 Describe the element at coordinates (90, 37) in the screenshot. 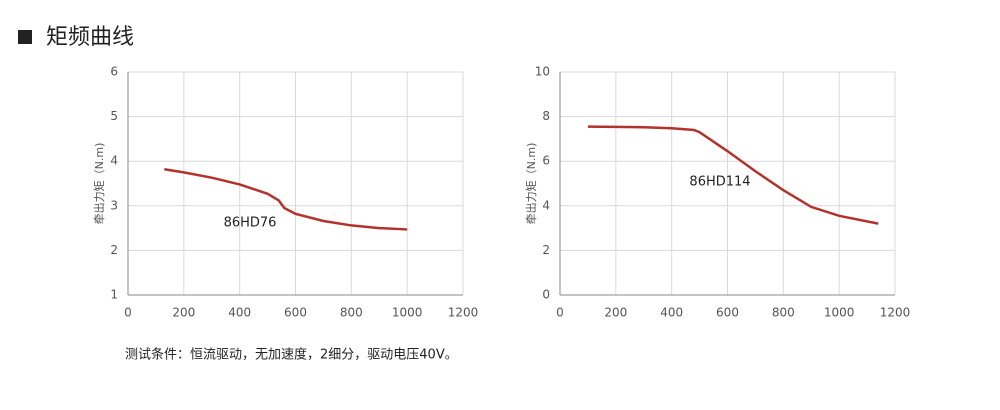

I see `page-title: 矩频曲线` at that location.